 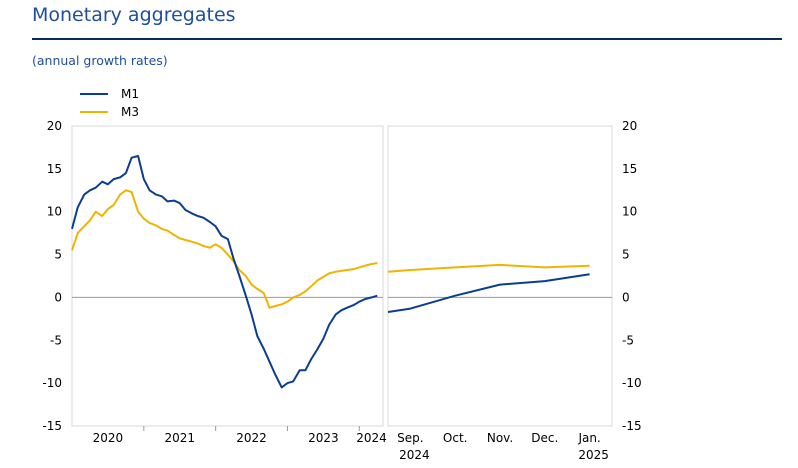 I want to click on x-category-label: Sep., so click(x=410, y=438).